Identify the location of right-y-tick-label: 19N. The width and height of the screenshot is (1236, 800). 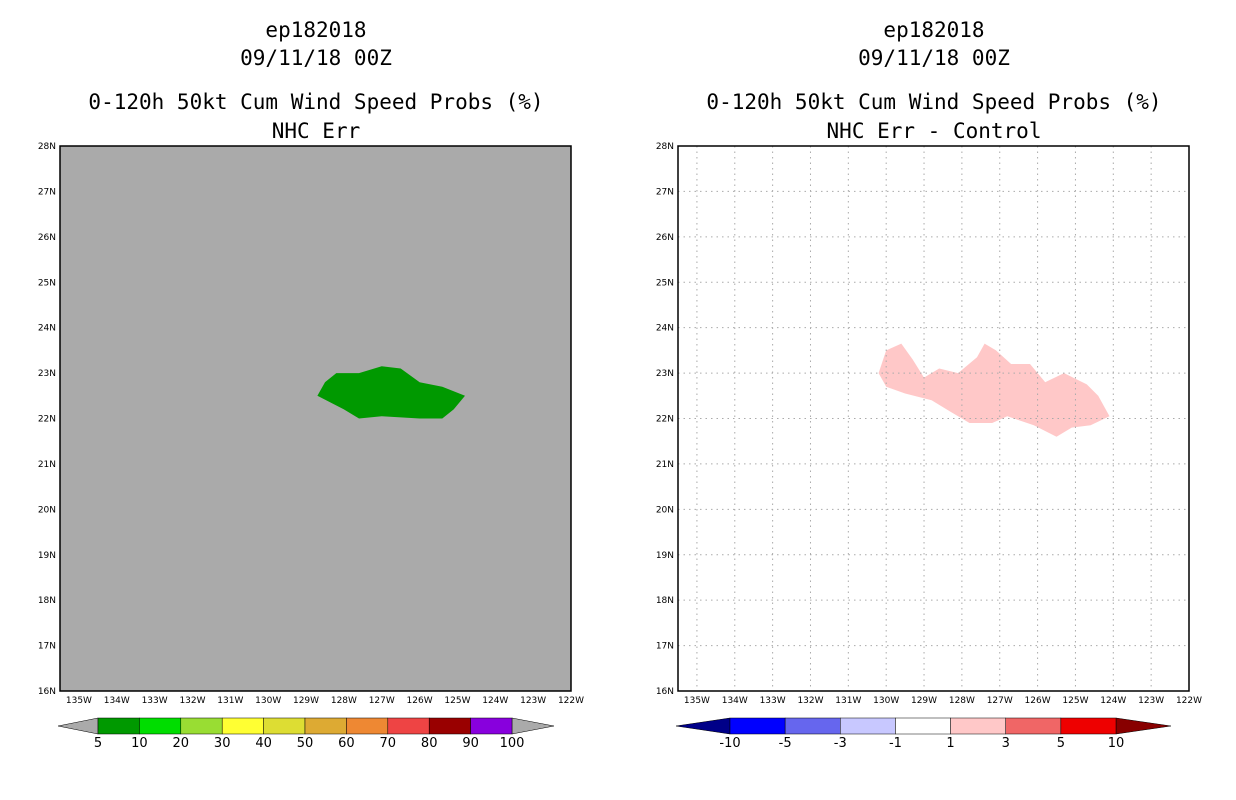
(665, 556).